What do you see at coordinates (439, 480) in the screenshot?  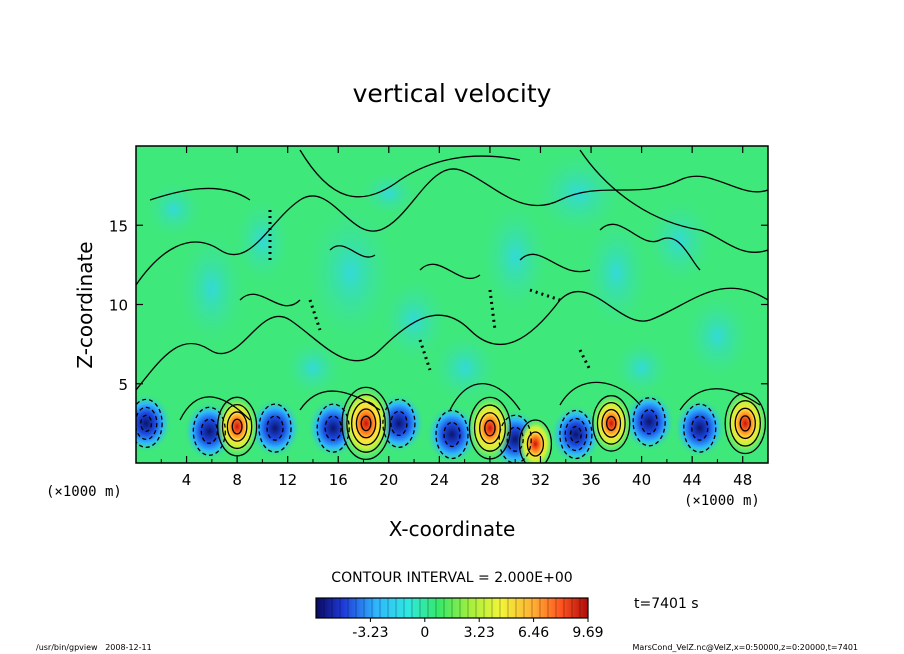 I see `x-tick-label: 24` at bounding box center [439, 480].